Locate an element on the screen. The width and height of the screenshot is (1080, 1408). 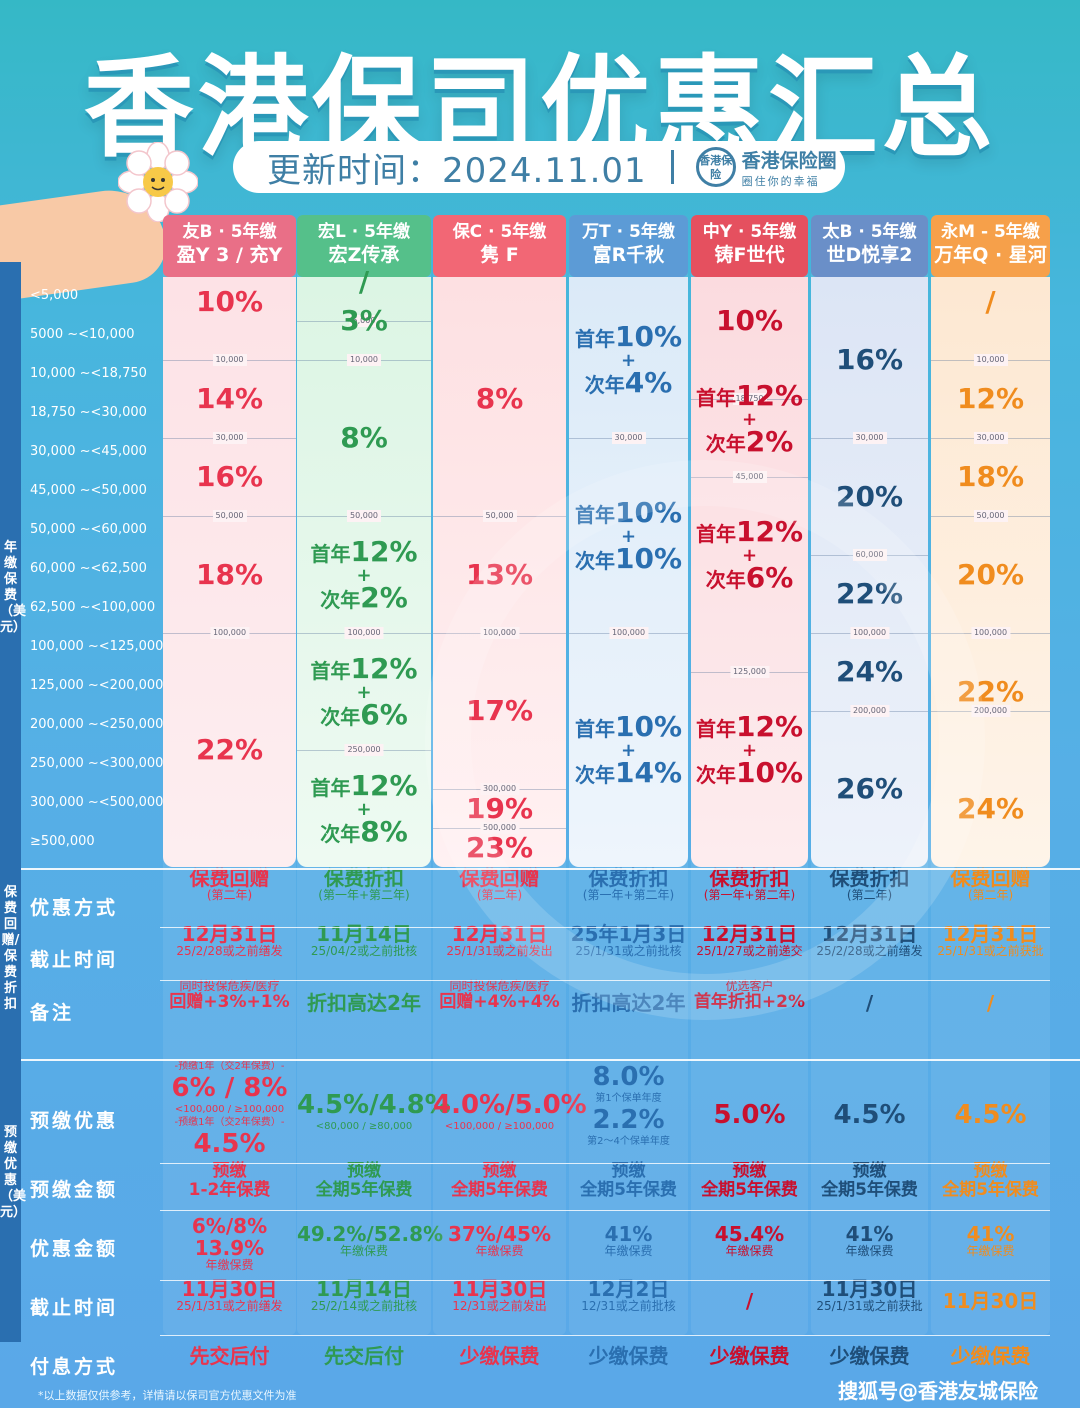
prepay-amount-label: 预缴 is located at coordinates (749, 1171).